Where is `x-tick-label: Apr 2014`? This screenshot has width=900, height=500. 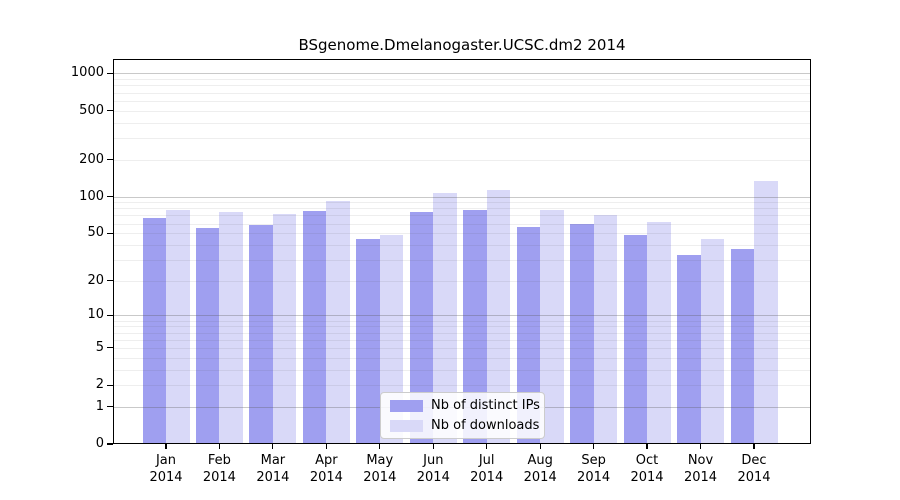
x-tick-label: Apr 2014 is located at coordinates (326, 469).